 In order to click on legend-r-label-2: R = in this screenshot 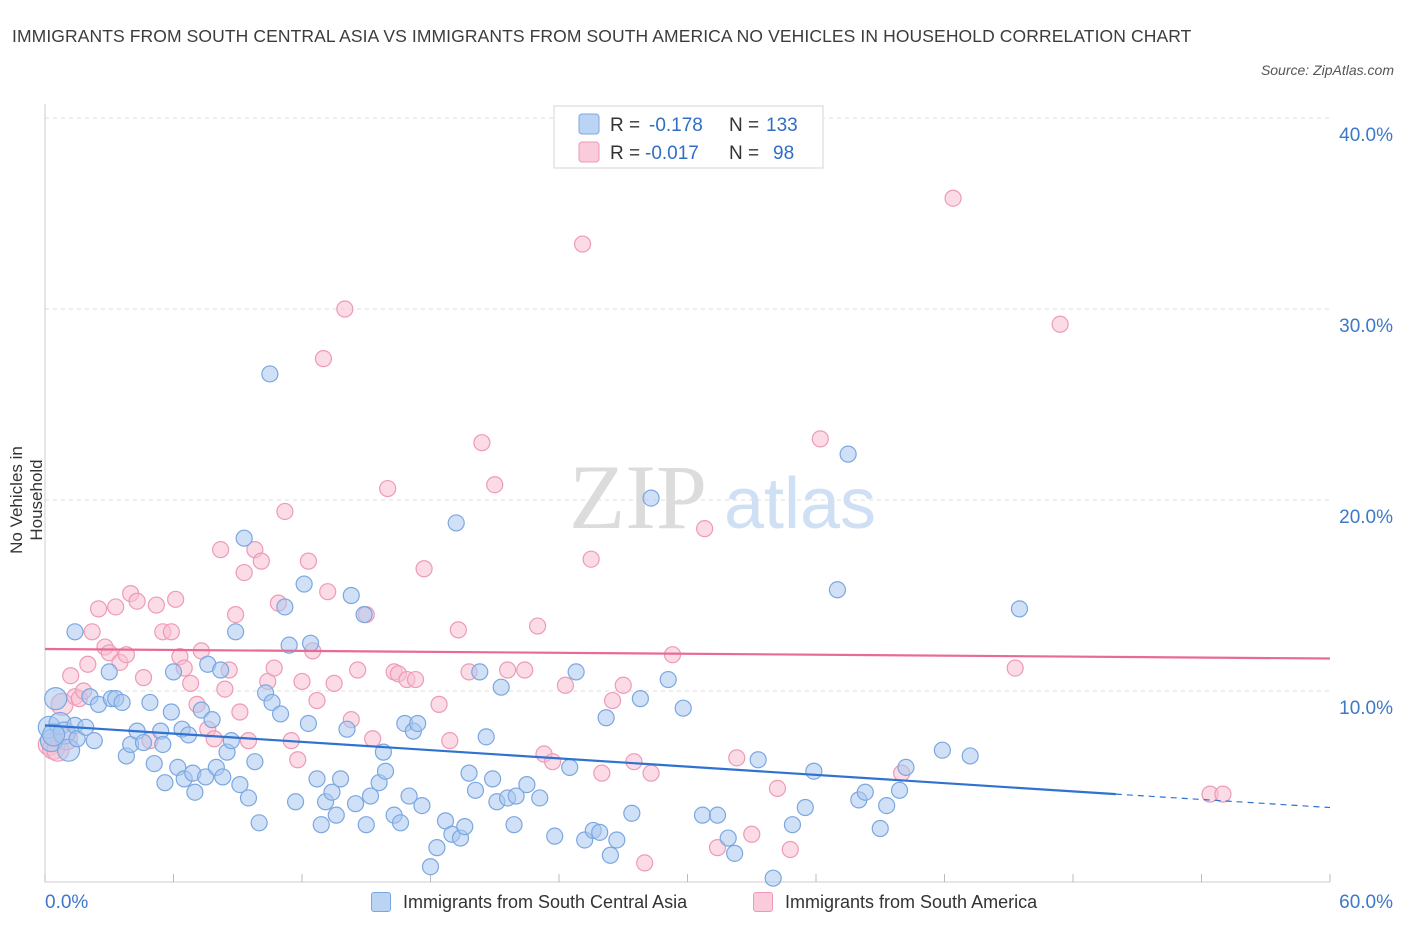, I will do `click(625, 153)`.